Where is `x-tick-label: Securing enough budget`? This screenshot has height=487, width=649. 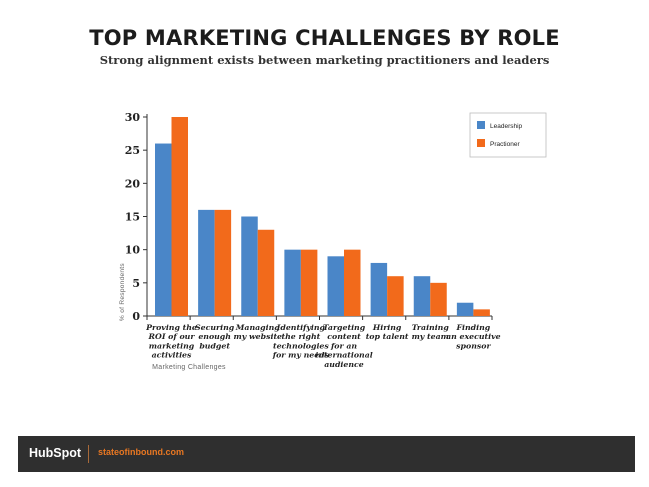
x-tick-label: Securing enough budget is located at coordinates (215, 336).